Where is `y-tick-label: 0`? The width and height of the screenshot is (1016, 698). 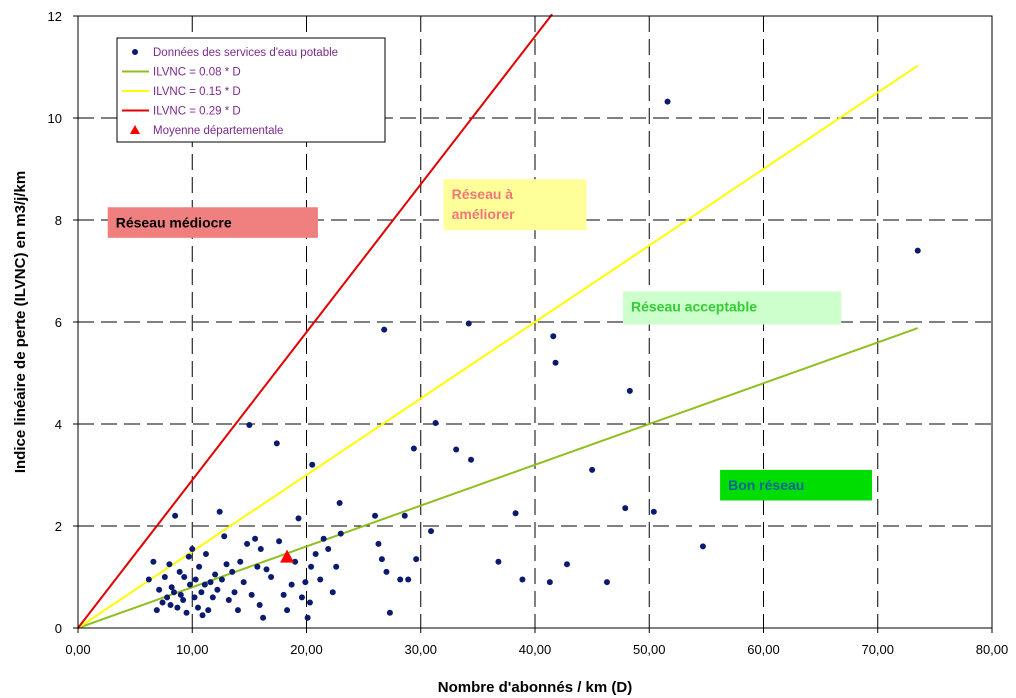
y-tick-label: 0 is located at coordinates (58, 628).